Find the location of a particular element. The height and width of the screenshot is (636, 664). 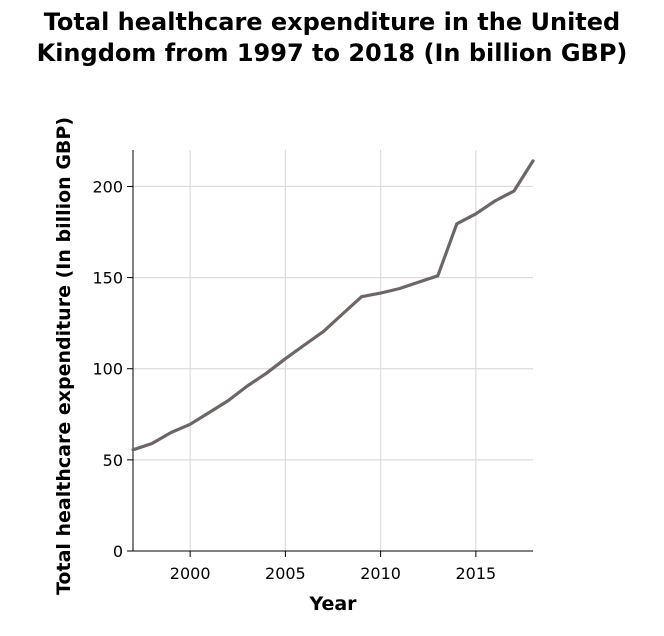

y-tick-label-50: 50 is located at coordinates (113, 460).